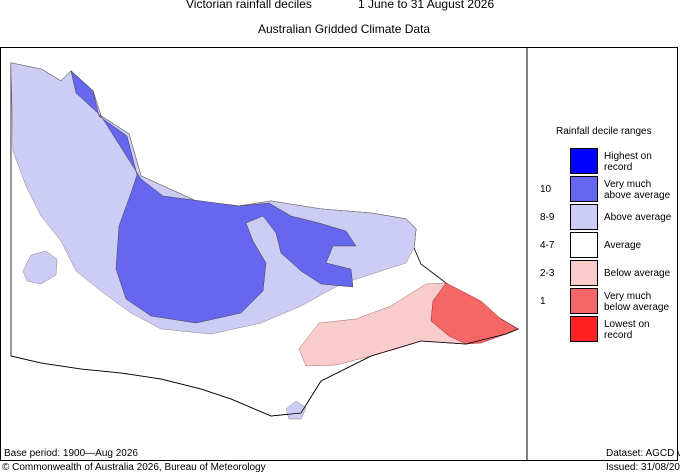 This screenshot has height=474, width=680. What do you see at coordinates (643, 453) in the screenshot?
I see `dataset-label: Dataset: AGCD v2` at bounding box center [643, 453].